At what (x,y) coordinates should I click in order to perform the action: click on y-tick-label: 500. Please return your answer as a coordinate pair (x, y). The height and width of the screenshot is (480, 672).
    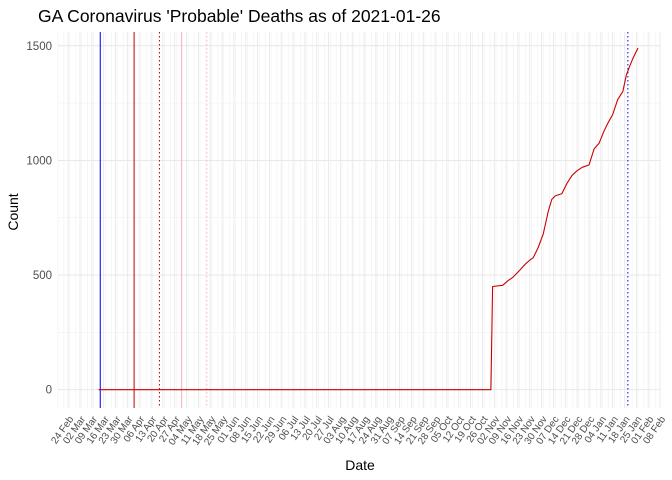
    Looking at the image, I should click on (42, 276).